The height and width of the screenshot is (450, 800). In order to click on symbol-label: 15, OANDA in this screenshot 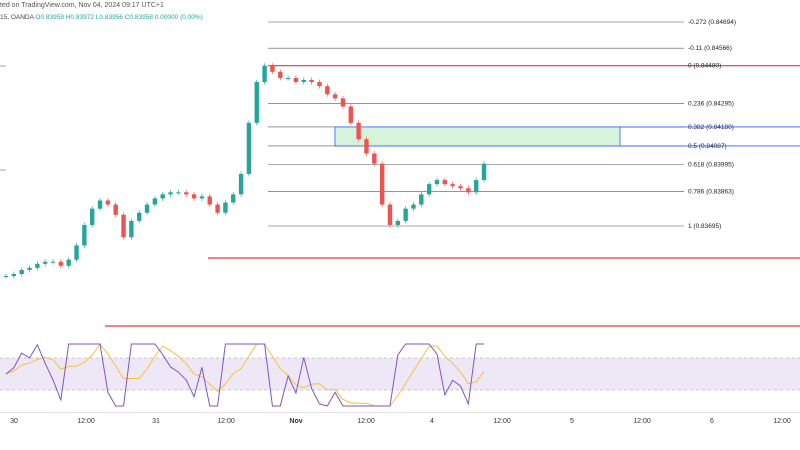, I will do `click(17, 17)`.